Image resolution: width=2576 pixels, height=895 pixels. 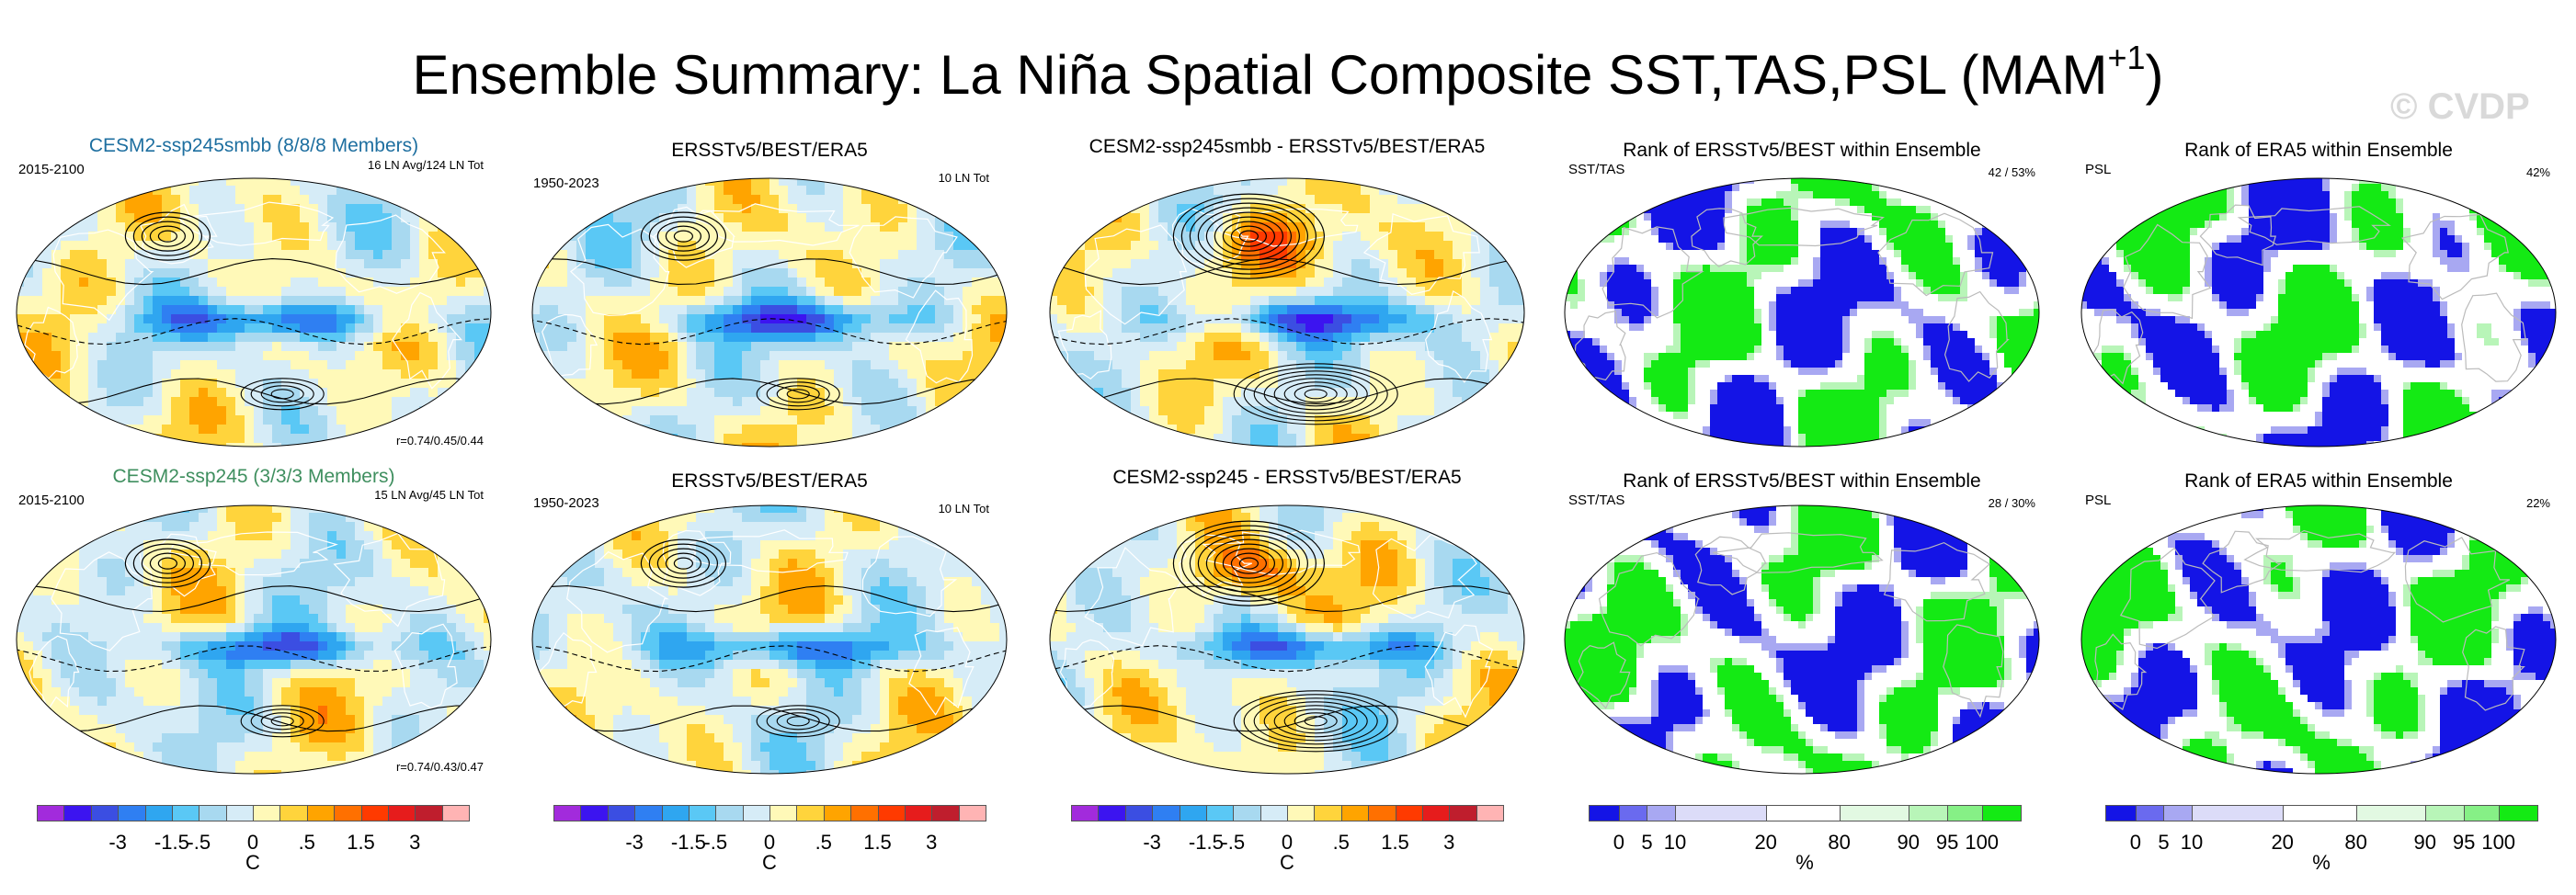 What do you see at coordinates (1287, 639) in the screenshot?
I see `map-r2c3` at bounding box center [1287, 639].